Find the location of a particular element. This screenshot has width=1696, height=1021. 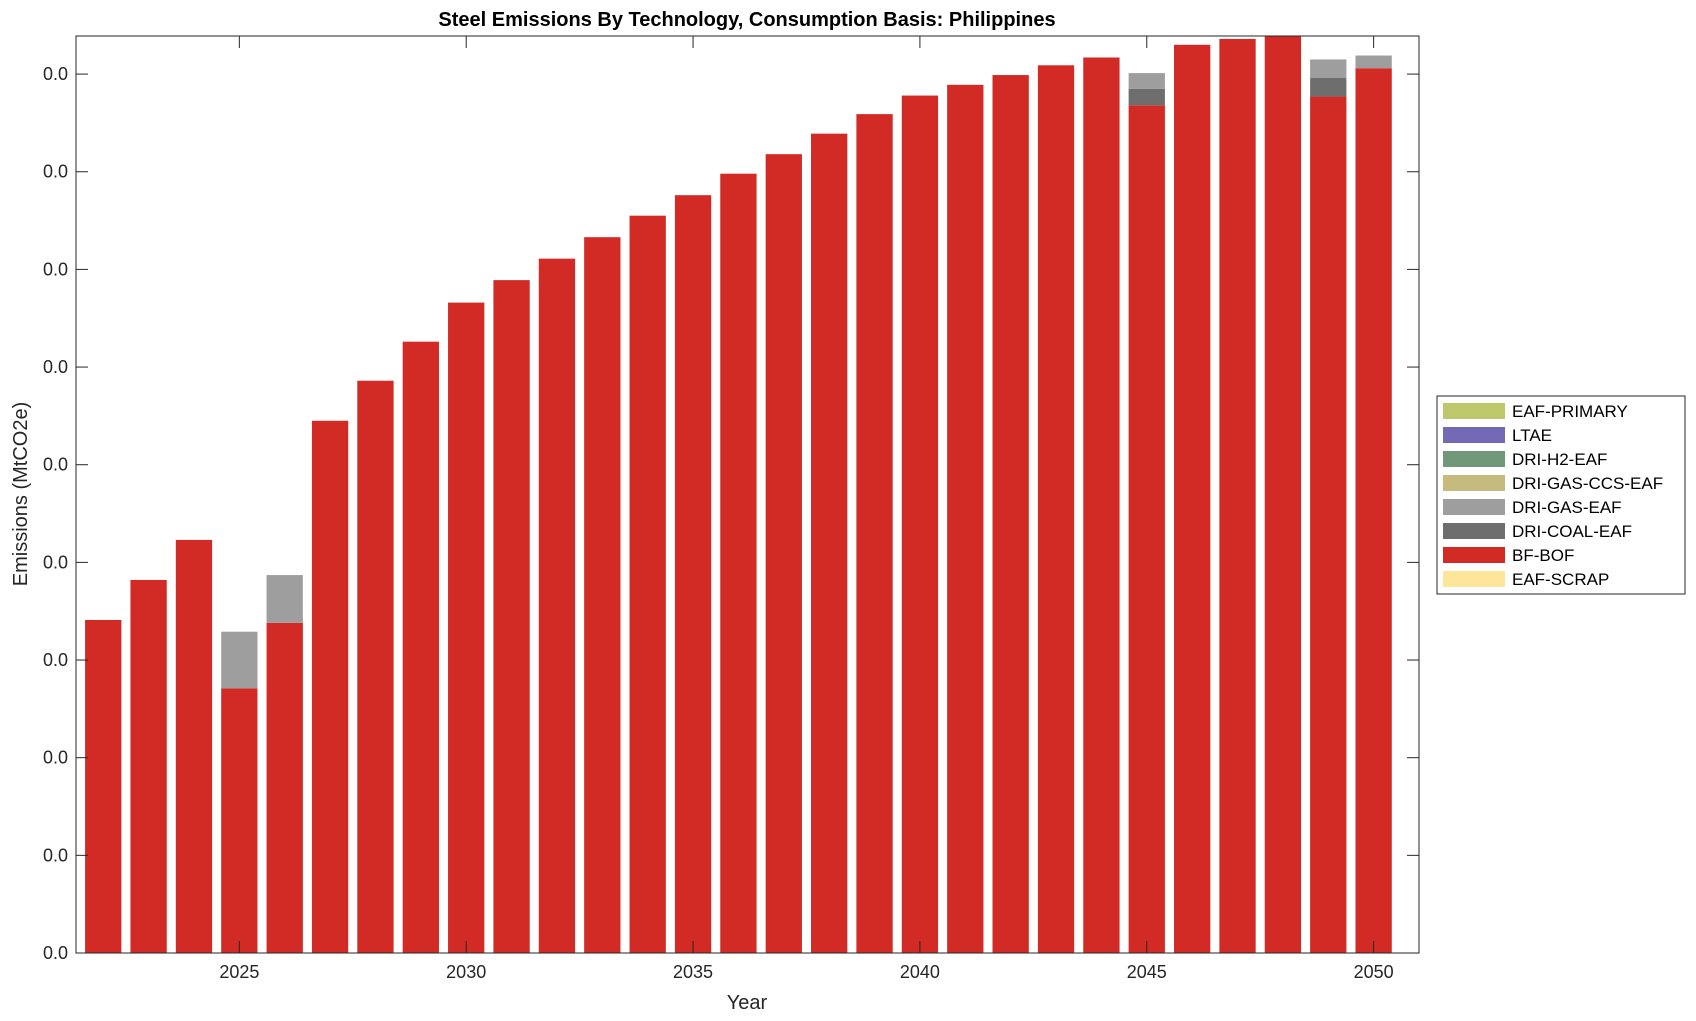

legend-label: DRI-GAS-EAF is located at coordinates (1567, 507).